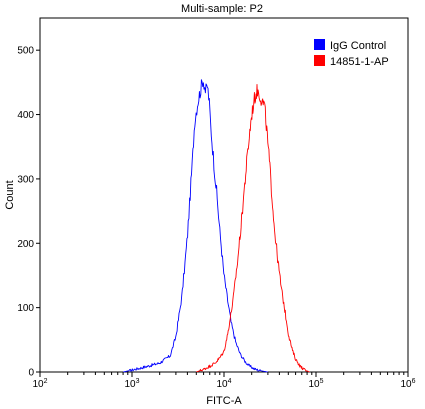 This screenshot has width=425, height=409. Describe the element at coordinates (28, 212) in the screenshot. I see `y-axis-ticks: 0 100 200 300 400 500` at that location.